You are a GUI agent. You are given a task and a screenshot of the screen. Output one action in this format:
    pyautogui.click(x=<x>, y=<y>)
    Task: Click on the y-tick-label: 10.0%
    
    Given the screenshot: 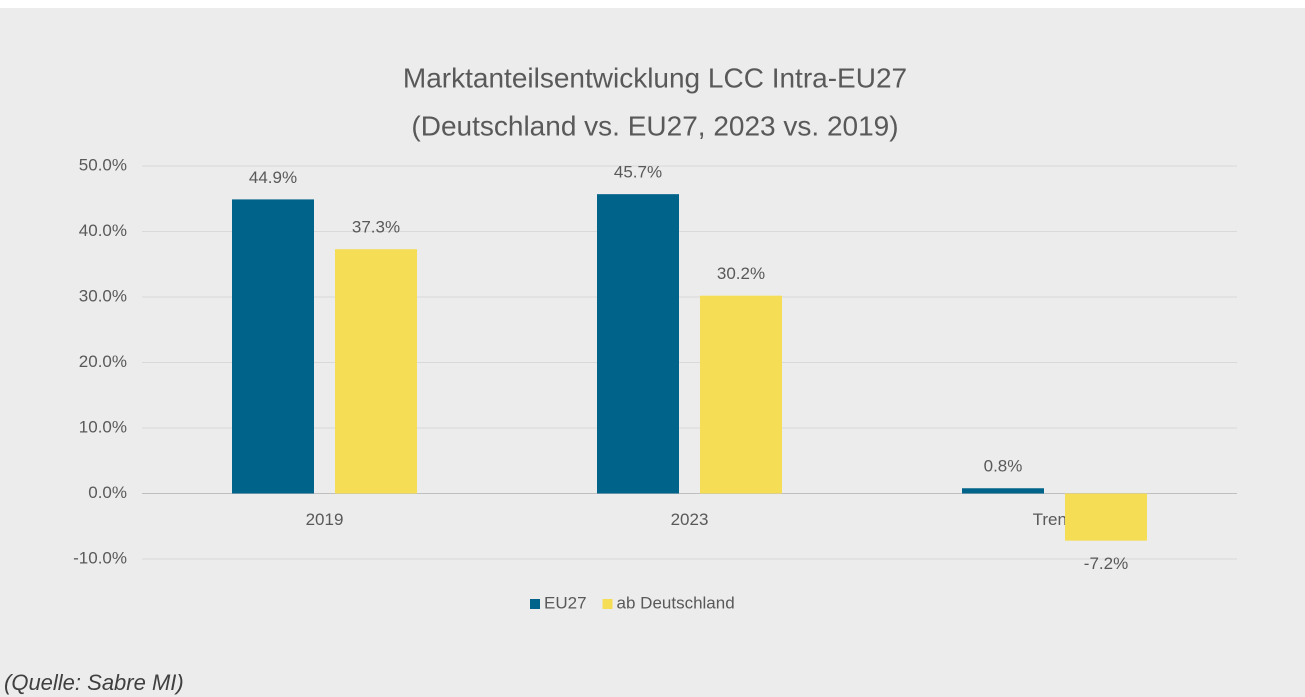 What is the action you would take?
    pyautogui.click(x=103, y=426)
    